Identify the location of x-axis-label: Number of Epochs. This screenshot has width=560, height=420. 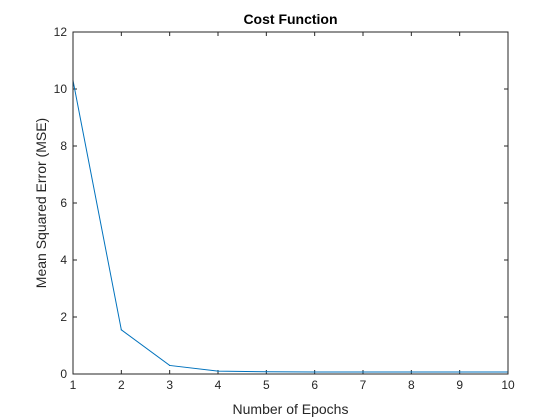
(291, 409).